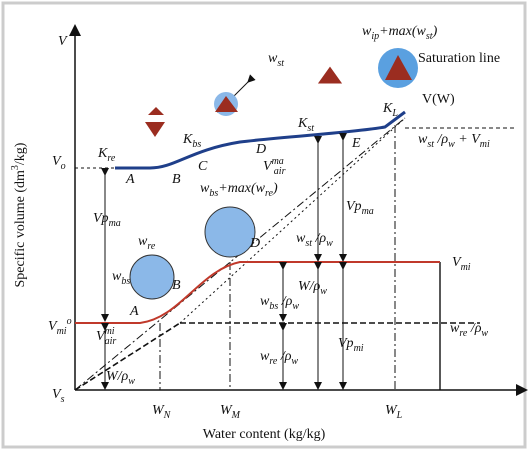  What do you see at coordinates (468, 139) in the screenshot?
I see `label-part: + V` at bounding box center [468, 139].